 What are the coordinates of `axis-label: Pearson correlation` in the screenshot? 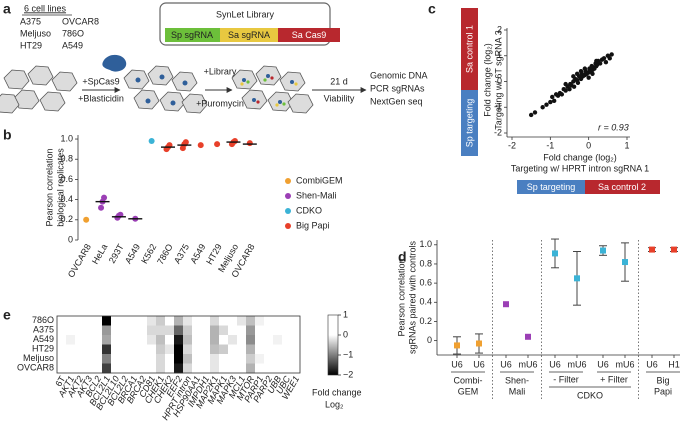 It's located at (49, 187).